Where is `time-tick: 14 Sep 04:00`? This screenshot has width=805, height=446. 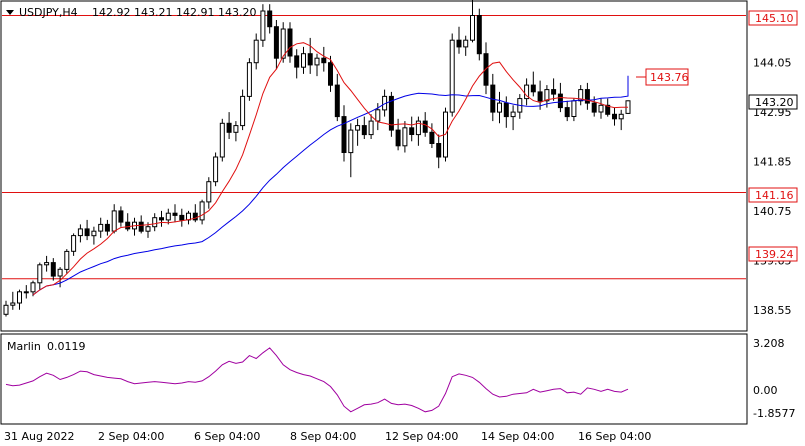
time-tick: 14 Sep 04:00 is located at coordinates (517, 436).